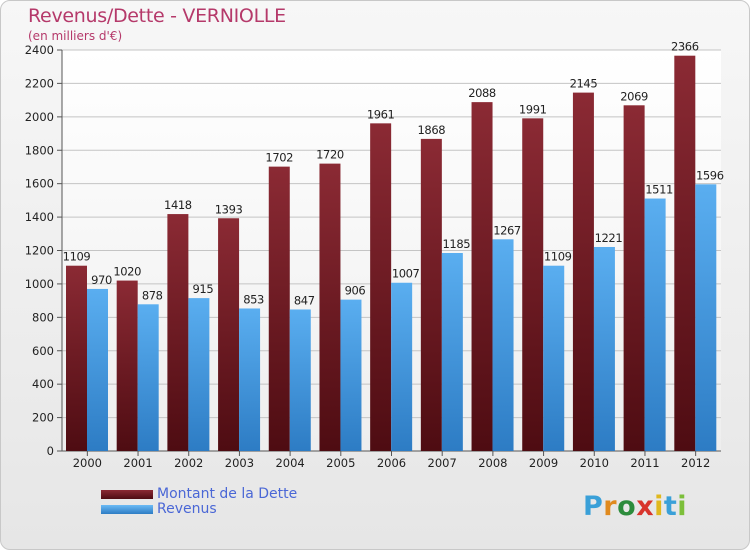 The height and width of the screenshot is (550, 750). I want to click on data-label-dette: 1418, so click(178, 205).